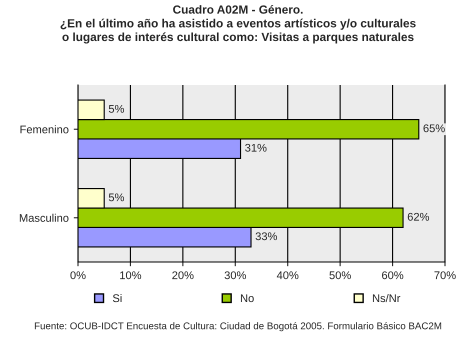 This screenshot has width=476, height=338. Describe the element at coordinates (78, 275) in the screenshot. I see `x-tick-label: 0%` at that location.